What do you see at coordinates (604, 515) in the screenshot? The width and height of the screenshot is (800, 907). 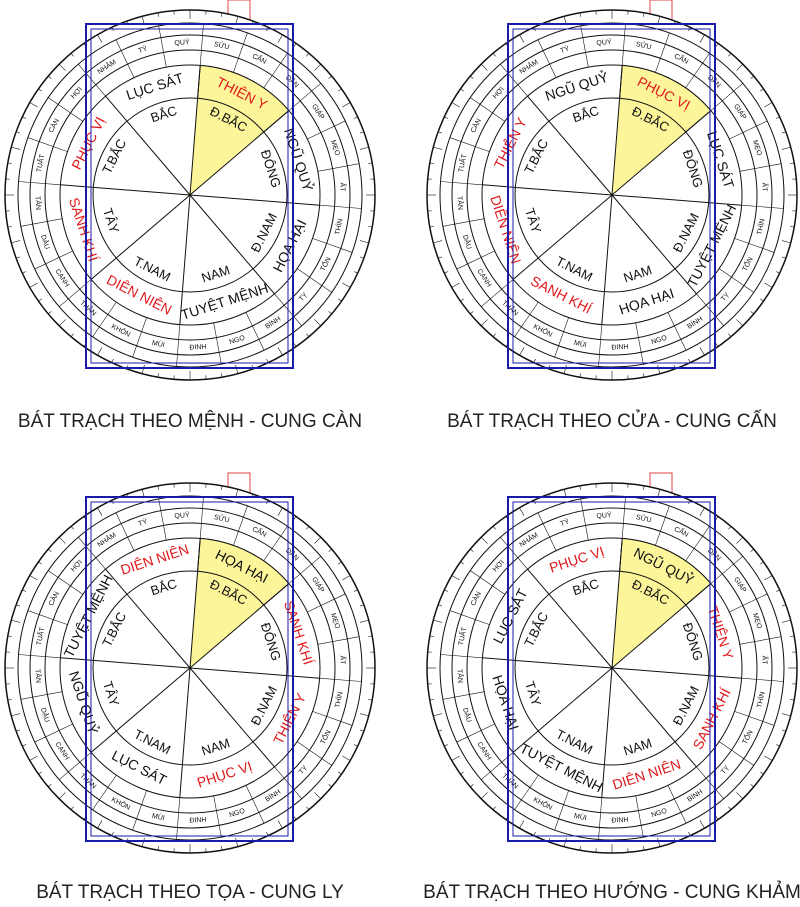 I see `mountain-label: QUÝ` at bounding box center [604, 515].